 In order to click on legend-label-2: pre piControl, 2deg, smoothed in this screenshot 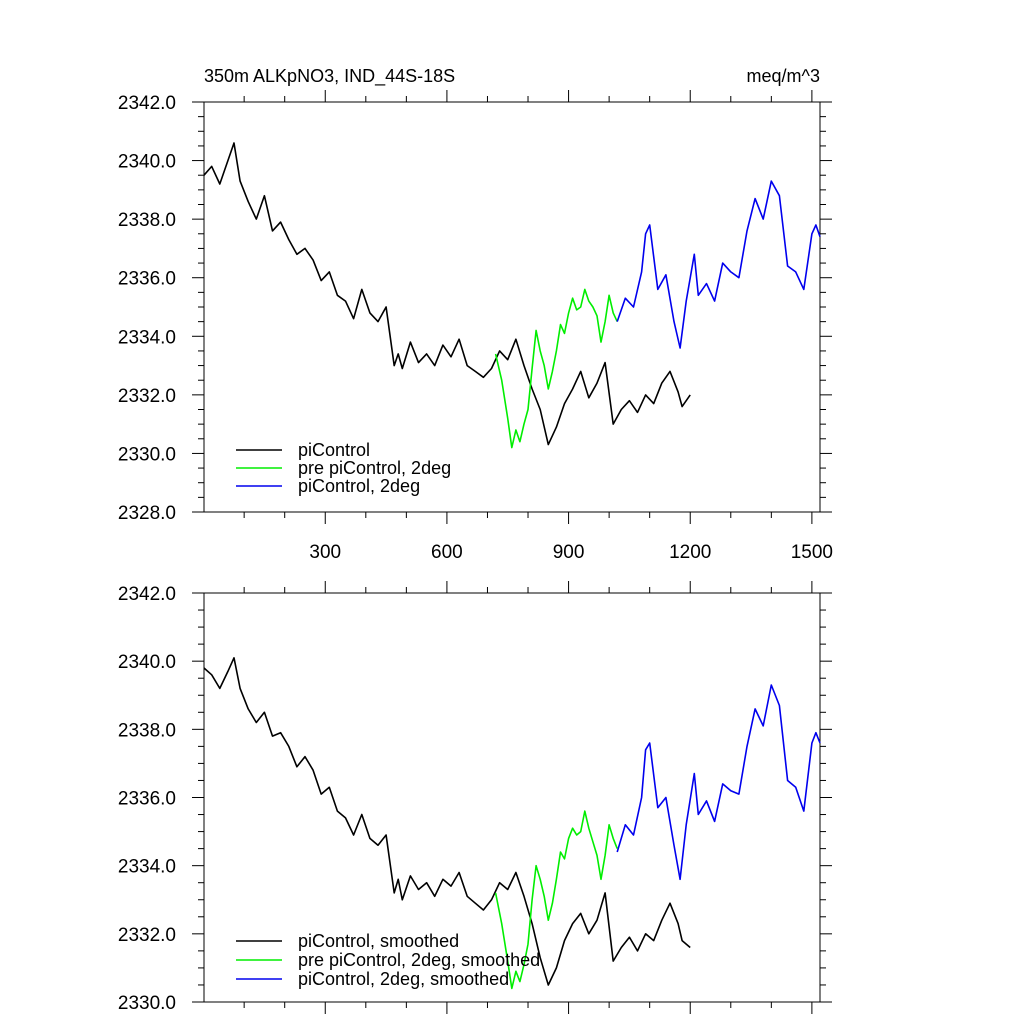, I will do `click(419, 960)`.